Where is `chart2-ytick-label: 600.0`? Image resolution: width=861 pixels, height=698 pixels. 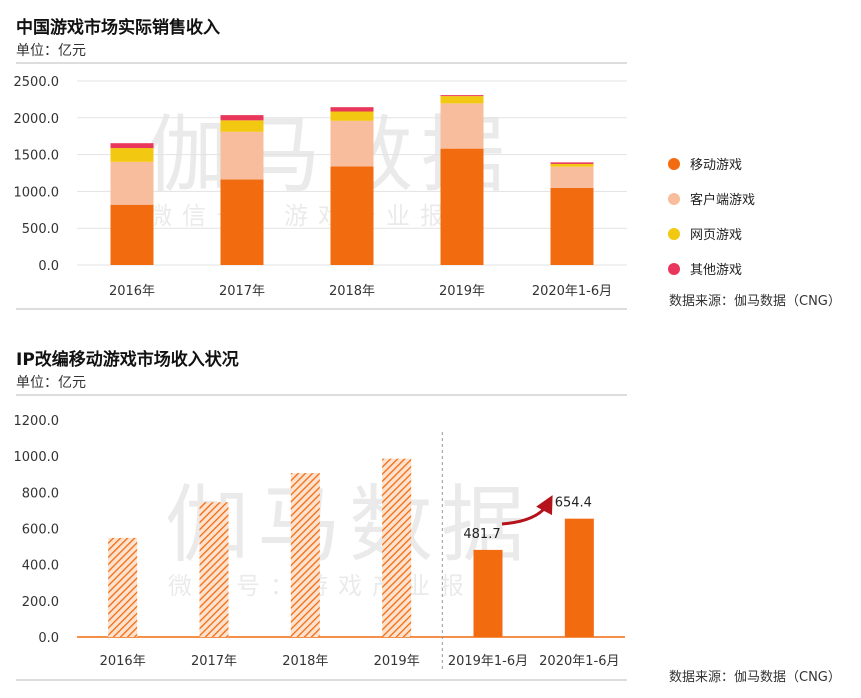 chart2-ytick-label: 600.0 is located at coordinates (40, 530).